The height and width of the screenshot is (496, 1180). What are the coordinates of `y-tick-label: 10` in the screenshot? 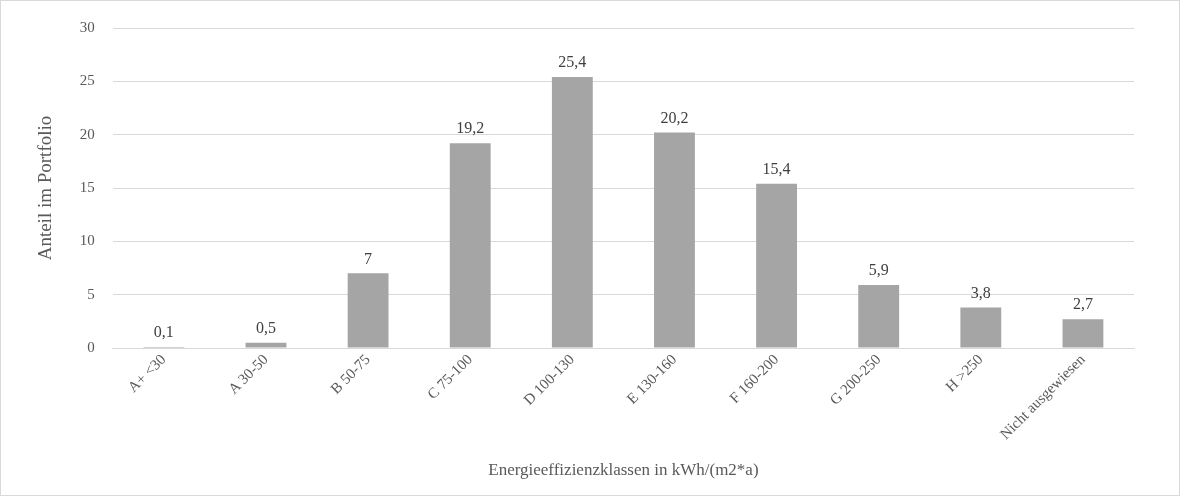 It's located at (87, 240).